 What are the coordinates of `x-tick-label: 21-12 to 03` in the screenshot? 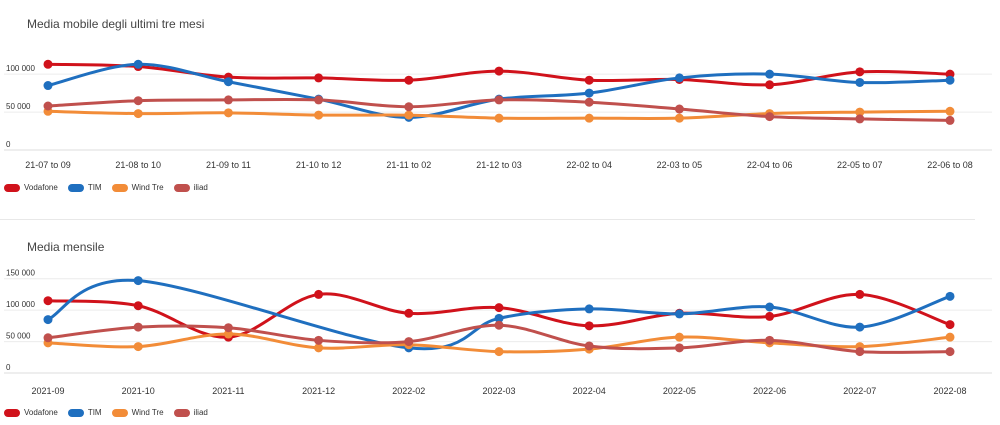 It's located at (499, 165).